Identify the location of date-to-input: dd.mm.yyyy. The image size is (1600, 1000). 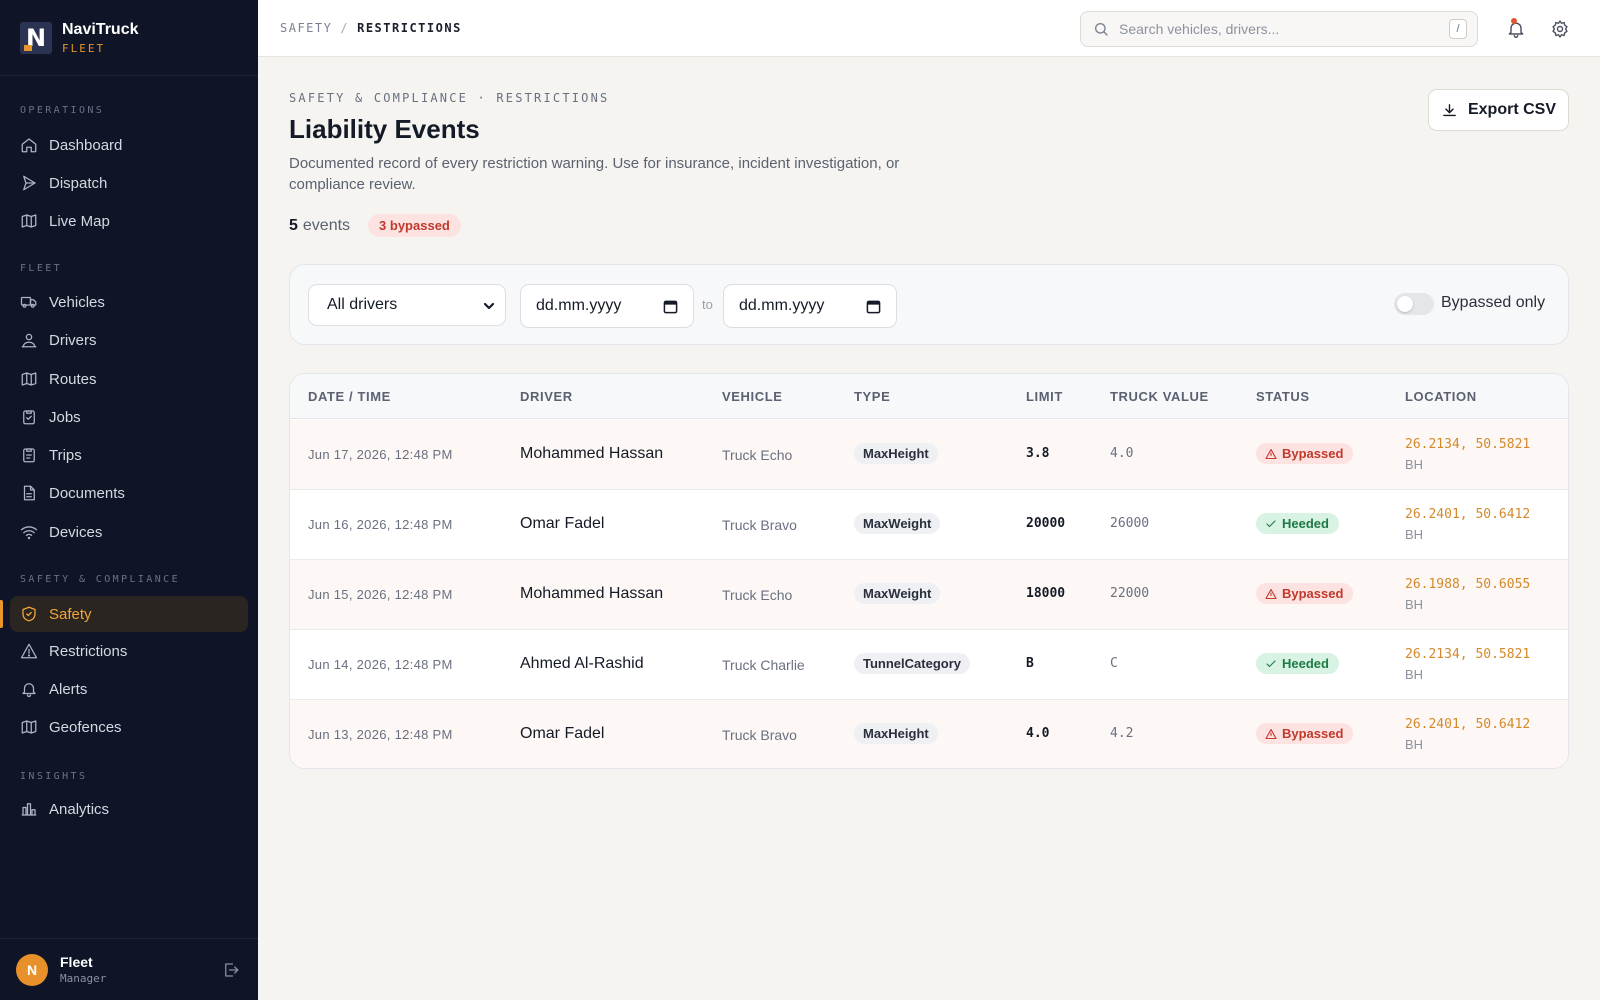
(810, 306).